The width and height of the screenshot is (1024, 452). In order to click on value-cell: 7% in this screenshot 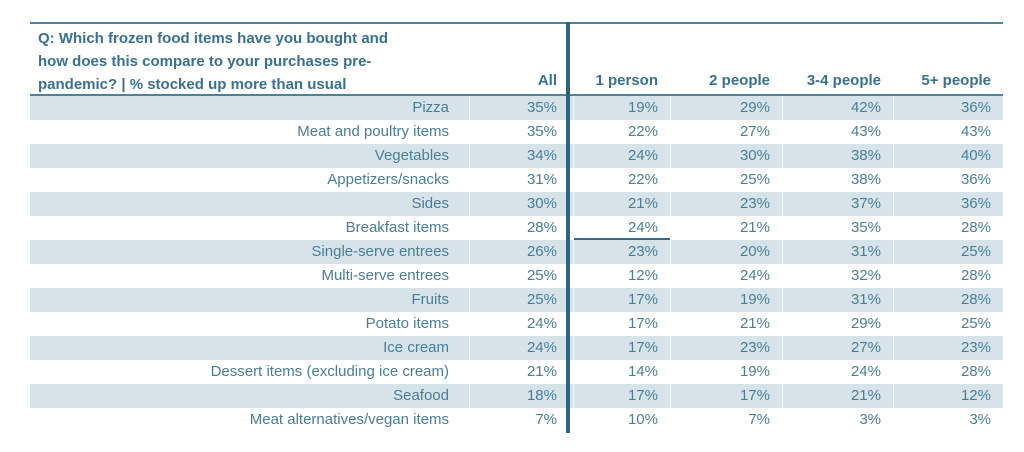, I will do `click(546, 419)`.